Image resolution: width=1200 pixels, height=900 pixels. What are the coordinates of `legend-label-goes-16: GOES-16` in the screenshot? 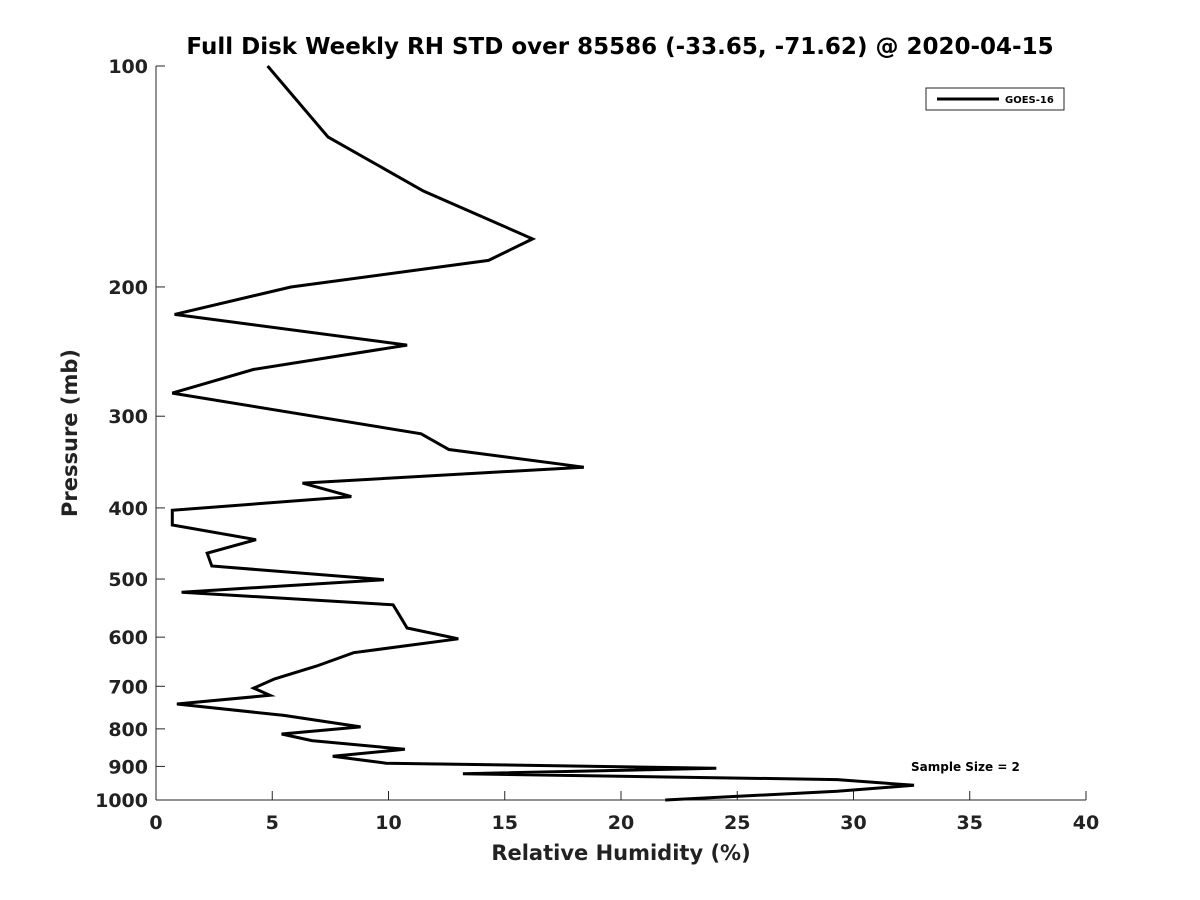 It's located at (1029, 100).